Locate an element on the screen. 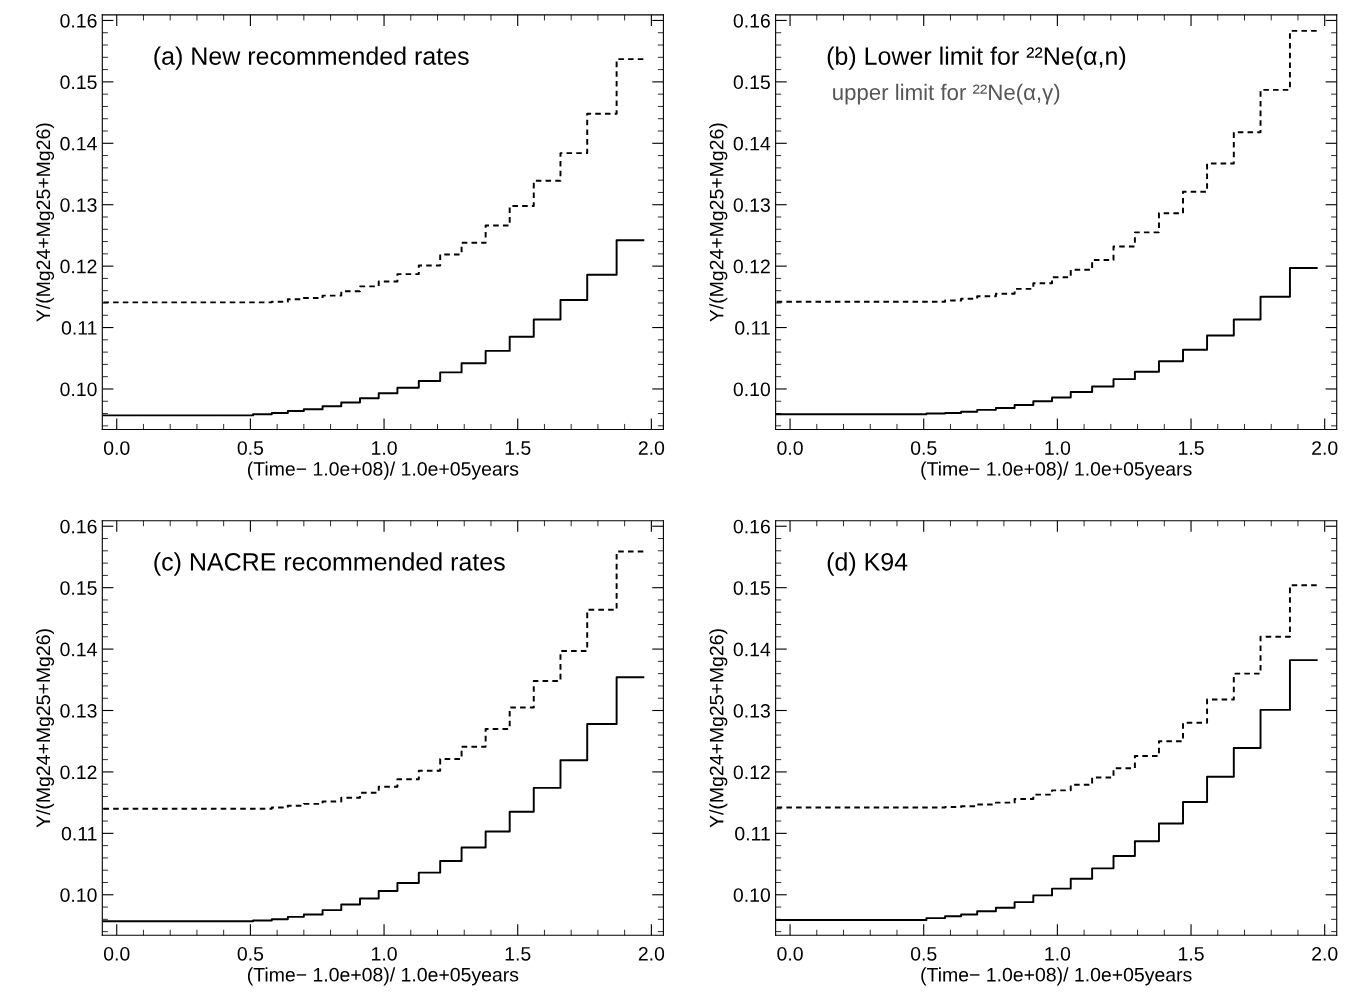 The height and width of the screenshot is (995, 1364). annotation: upper limit for ²²Ne(α,γ) is located at coordinates (946, 94).